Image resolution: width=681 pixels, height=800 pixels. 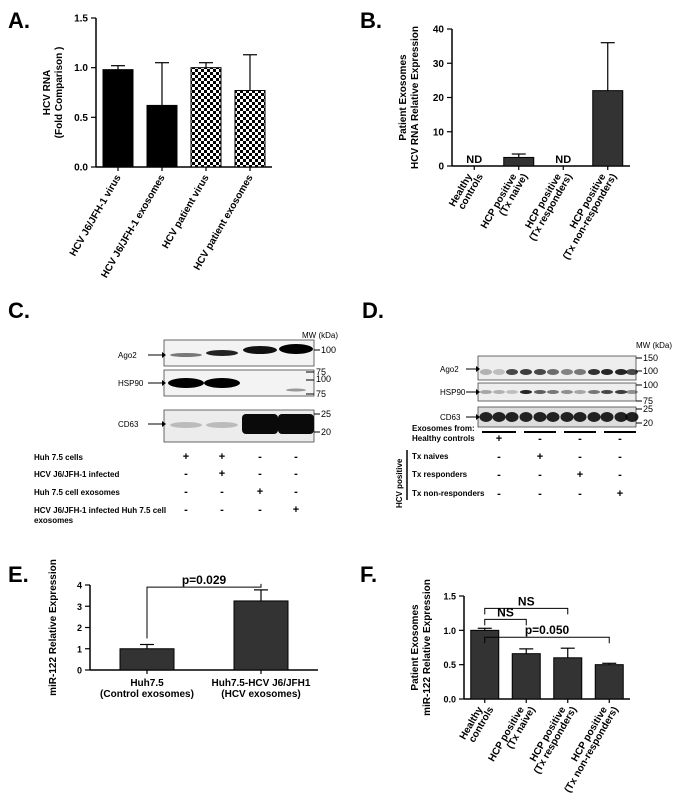 I want to click on arrowhead-cd63-d, so click(x=478, y=417).